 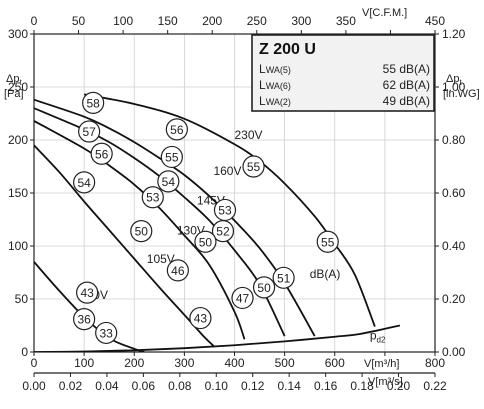 I want to click on legend-row-label: LWA(5), so click(x=275, y=69).